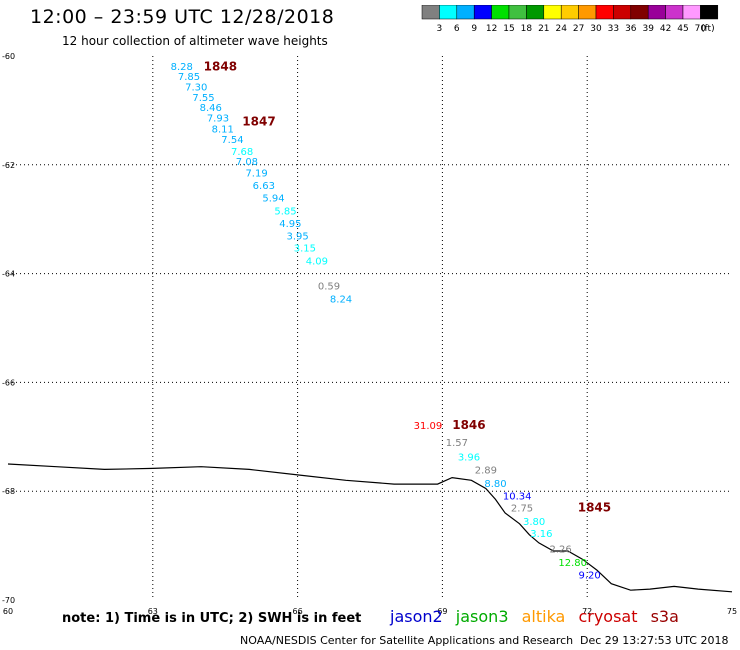 This screenshot has width=740, height=650. Describe the element at coordinates (256, 173) in the screenshot. I see `swh-value: 7.19` at that location.